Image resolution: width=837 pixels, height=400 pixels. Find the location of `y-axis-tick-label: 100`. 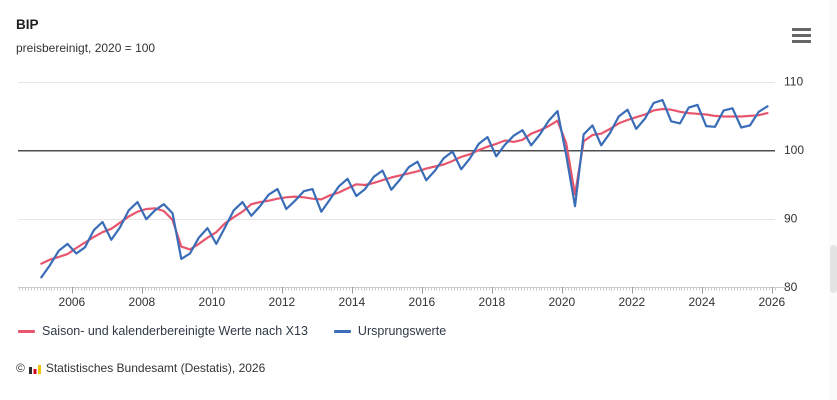

y-axis-tick-label: 100 is located at coordinates (794, 150).